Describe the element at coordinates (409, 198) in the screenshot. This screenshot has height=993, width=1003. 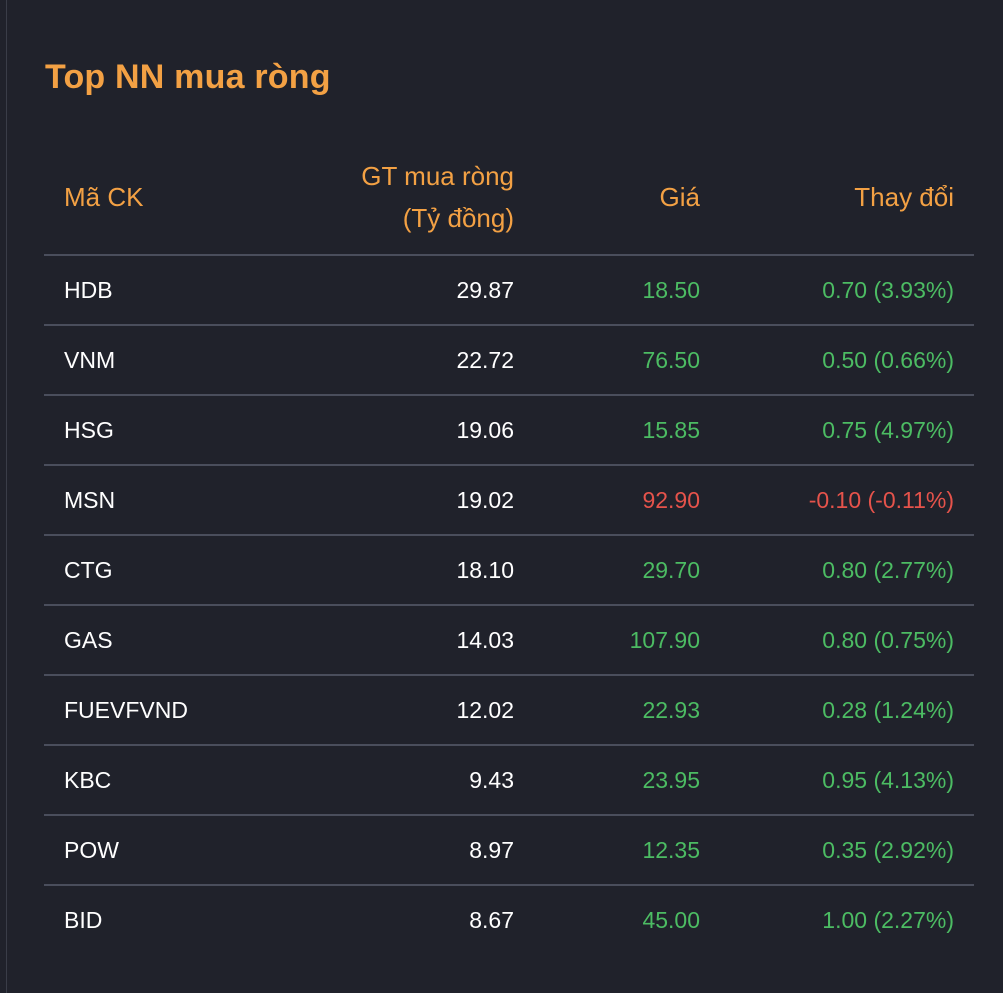
I see `column-header-net-value: GT mua ròng (Tỷ đồng)` at that location.